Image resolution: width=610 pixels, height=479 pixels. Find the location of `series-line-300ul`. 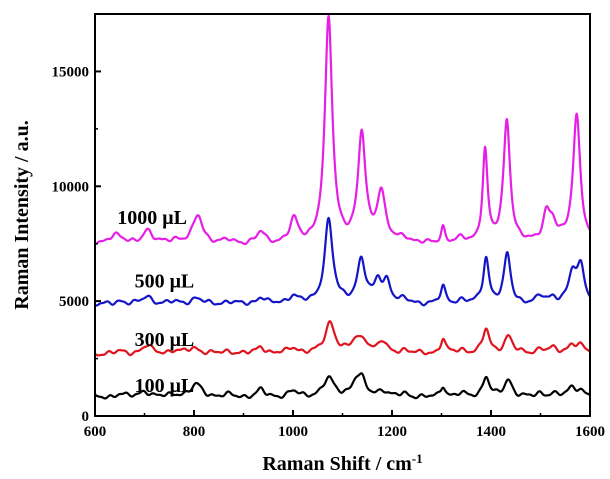

series-line-300ul is located at coordinates (342, 338).